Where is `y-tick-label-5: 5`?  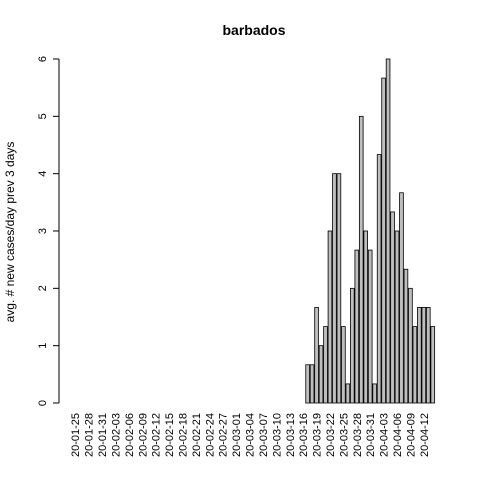
y-tick-label-5: 5 is located at coordinates (43, 116).